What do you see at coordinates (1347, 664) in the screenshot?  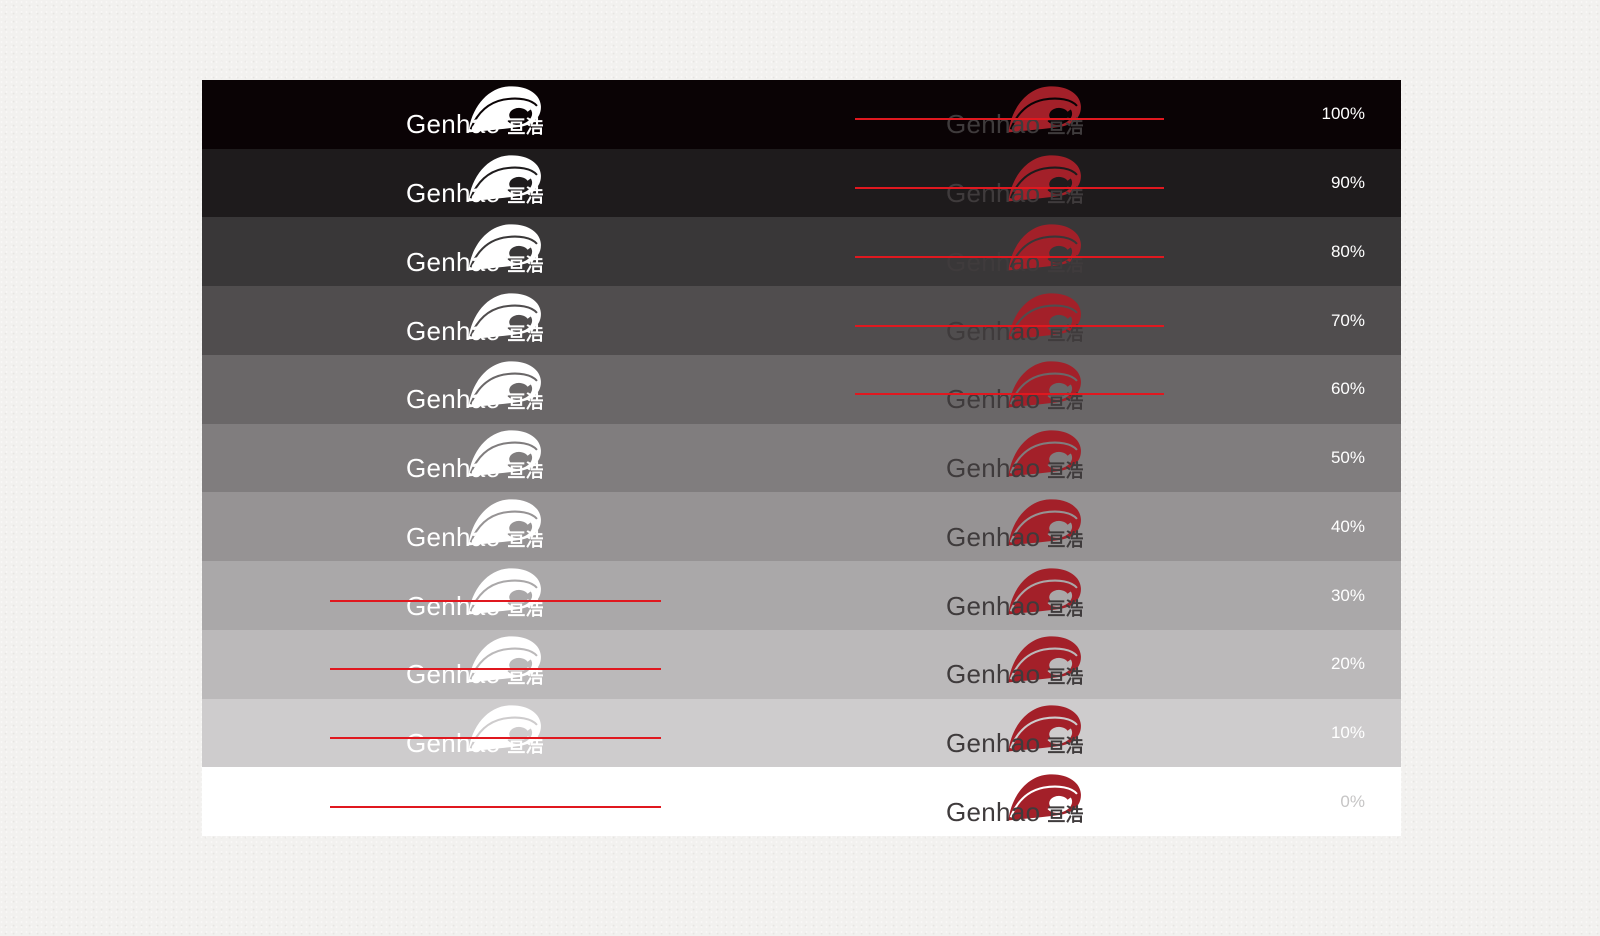 I see `percent-label: 20%` at bounding box center [1347, 664].